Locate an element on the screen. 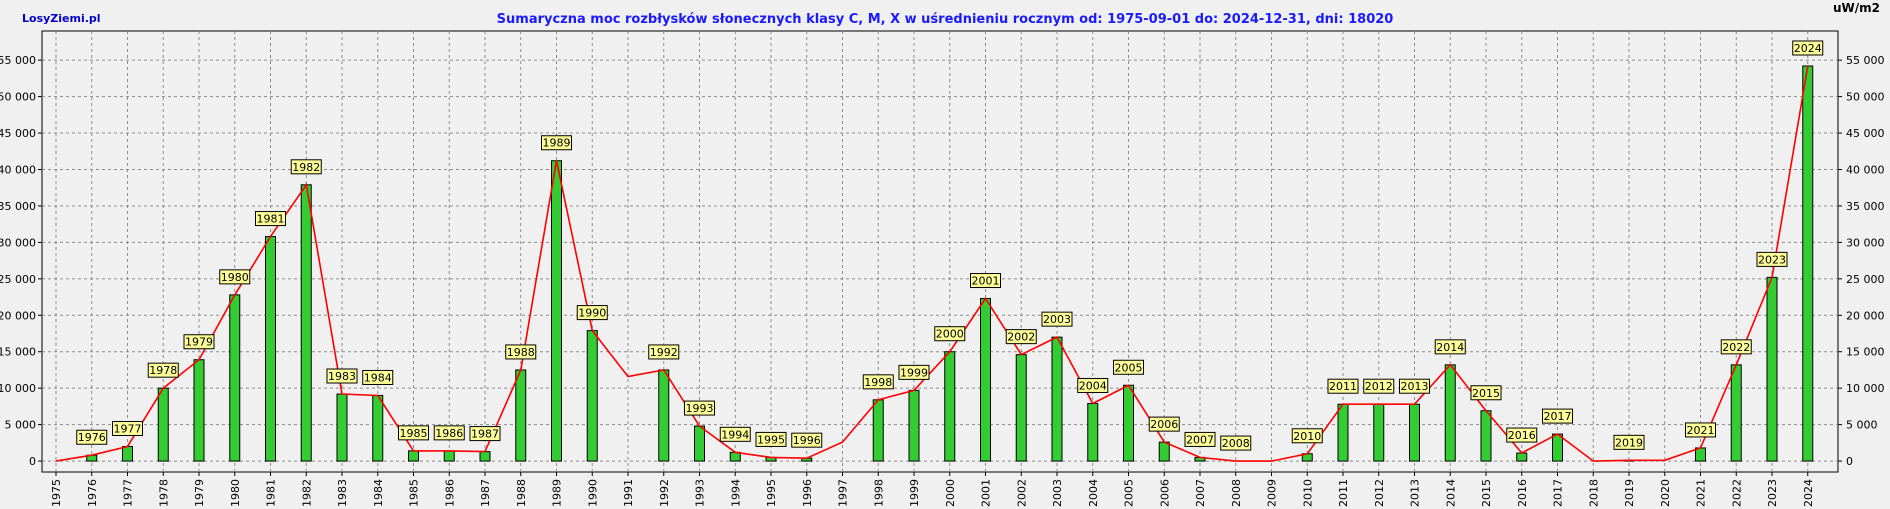  y-tick-label-right: 15 000 is located at coordinates (1865, 352).